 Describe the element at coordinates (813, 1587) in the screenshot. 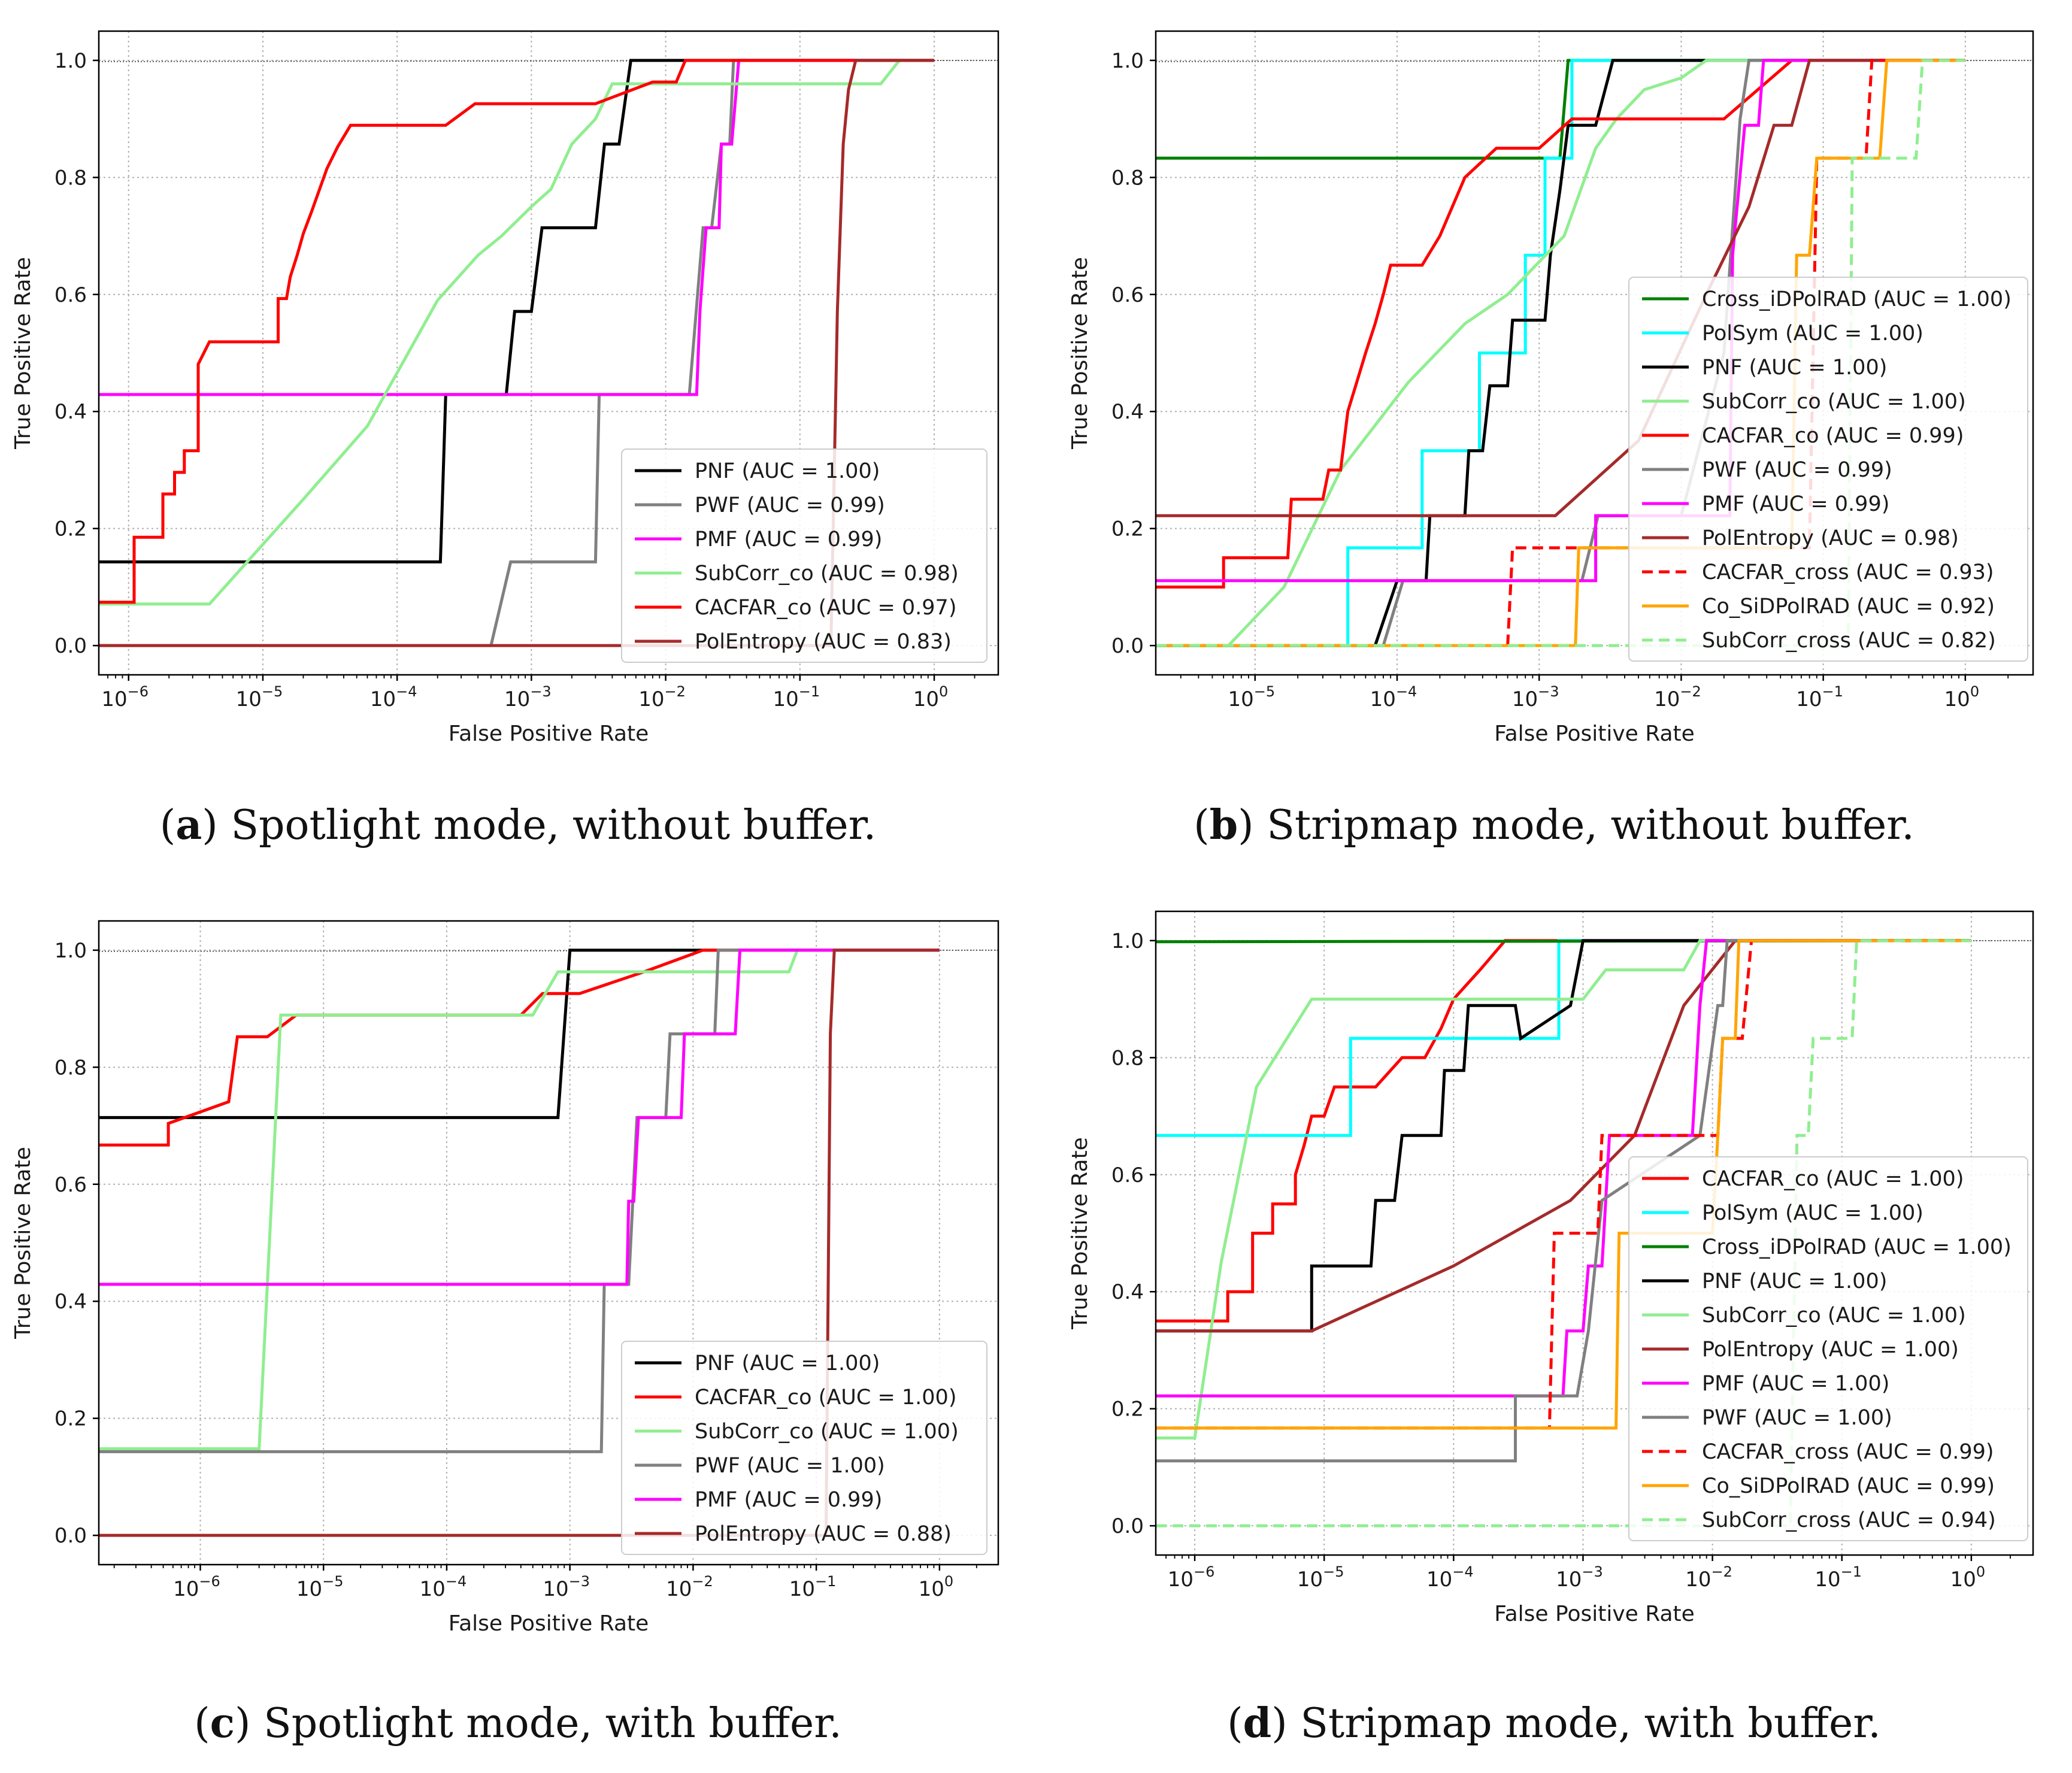

I see `x-tick-label: 10⁻¹` at that location.